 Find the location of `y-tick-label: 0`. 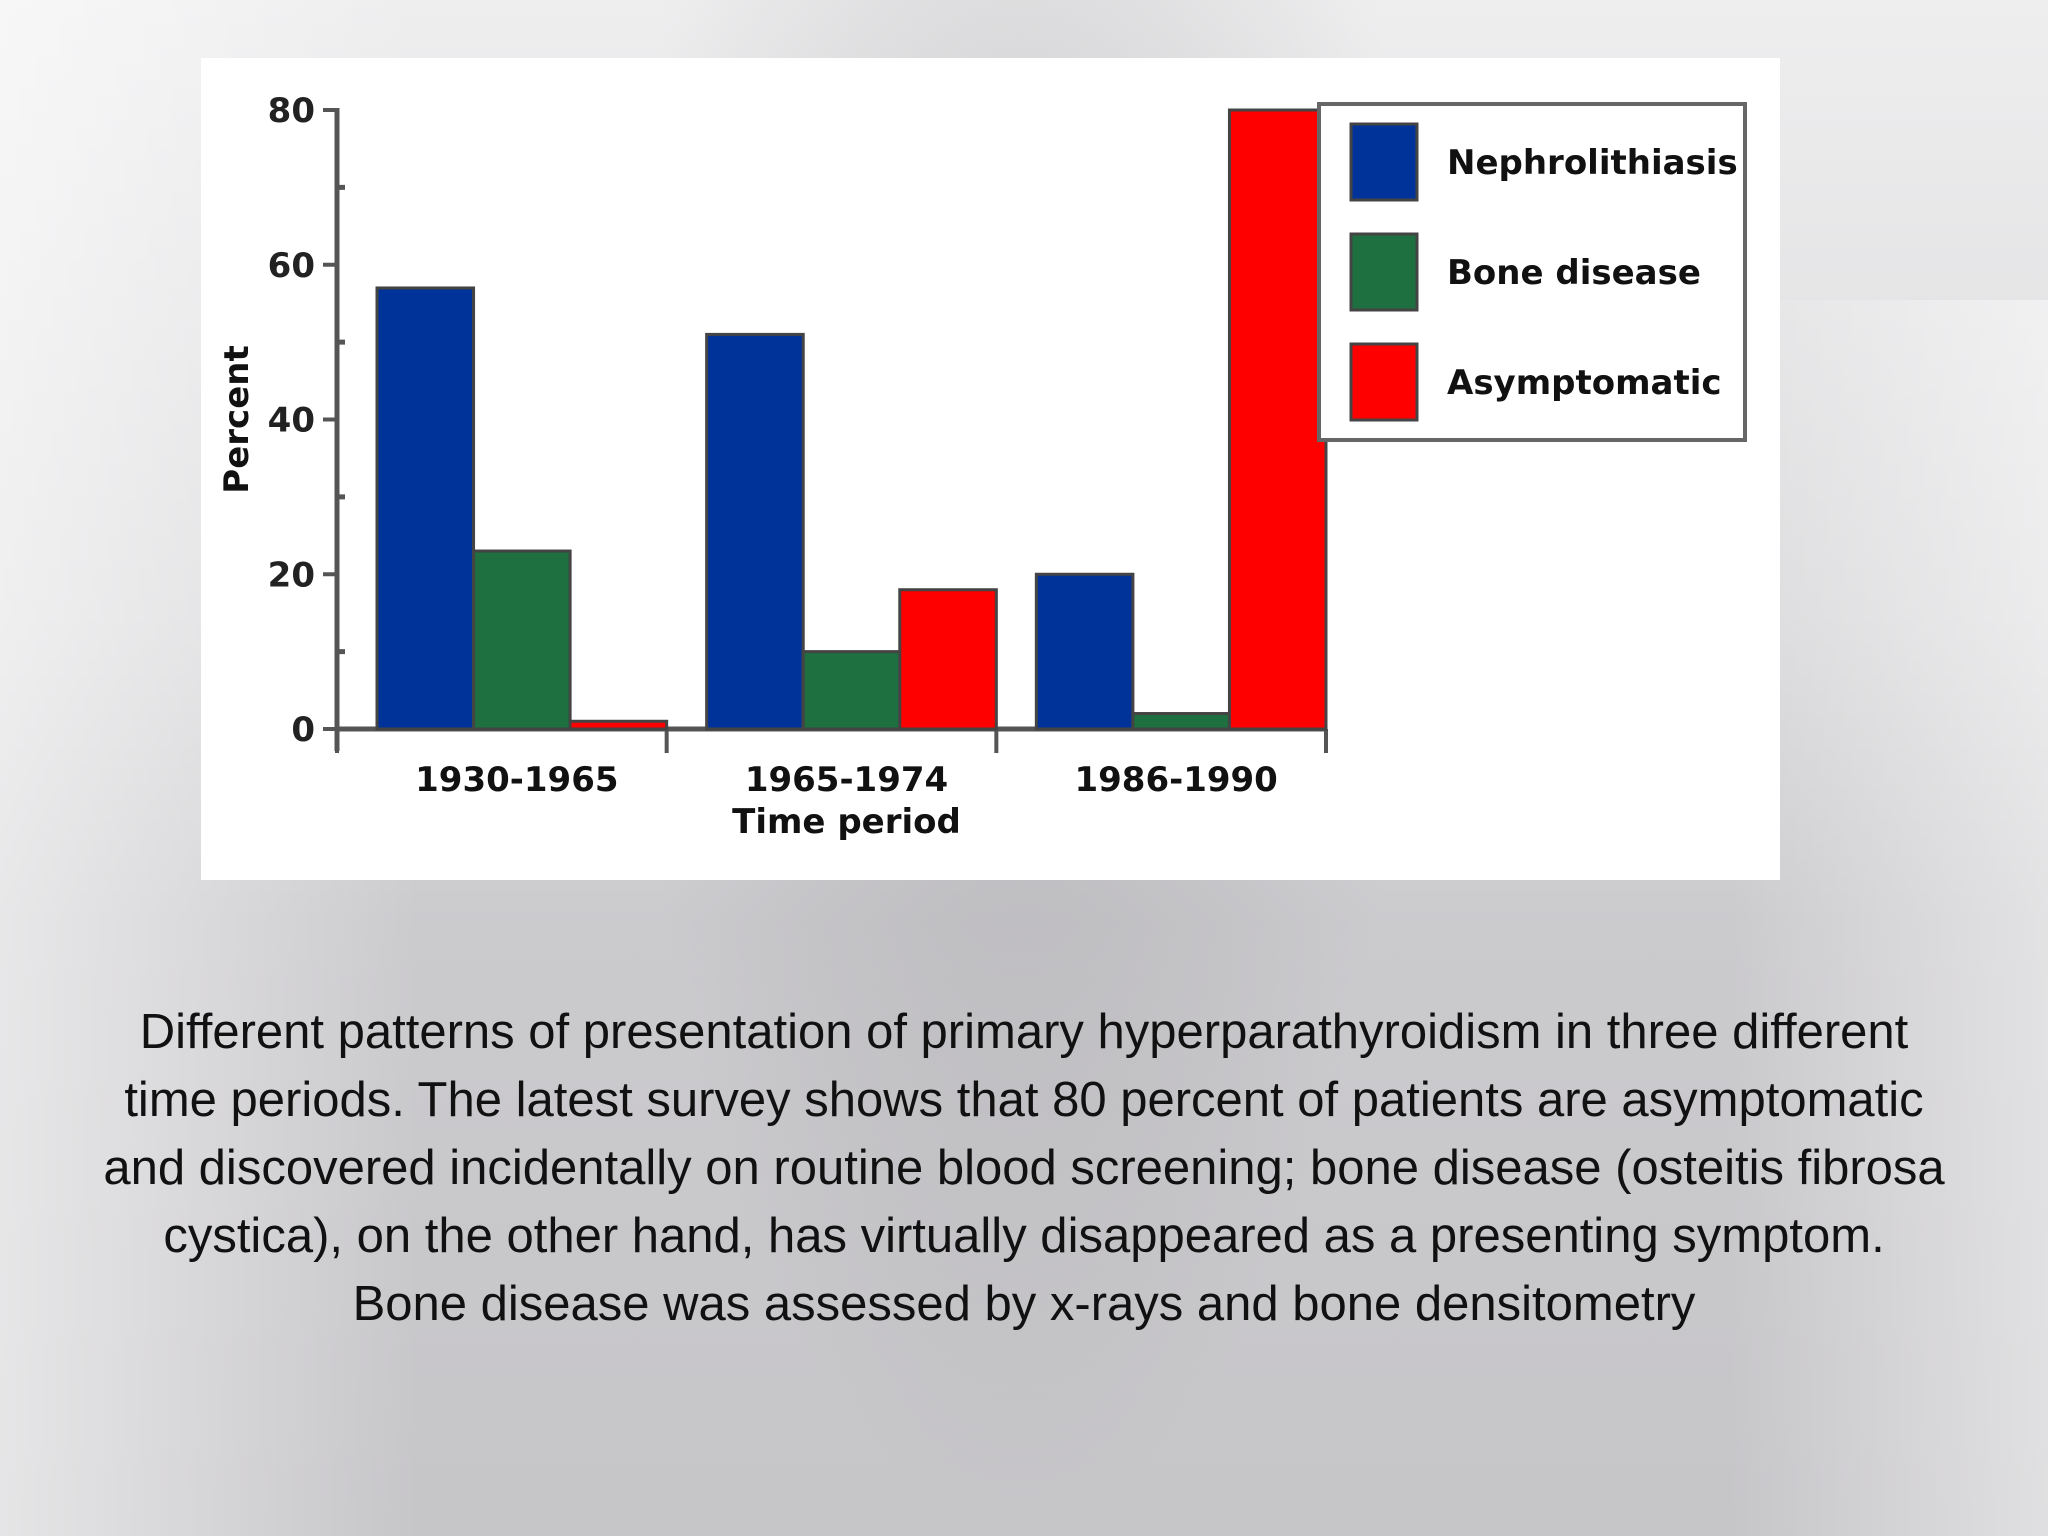

y-tick-label: 0 is located at coordinates (303, 730).